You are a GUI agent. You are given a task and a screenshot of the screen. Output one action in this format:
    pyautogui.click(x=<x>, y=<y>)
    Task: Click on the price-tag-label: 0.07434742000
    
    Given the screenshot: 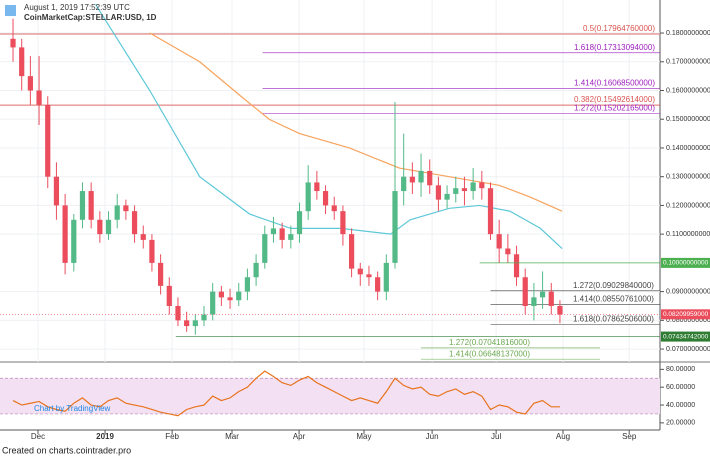 What is the action you would take?
    pyautogui.click(x=686, y=336)
    